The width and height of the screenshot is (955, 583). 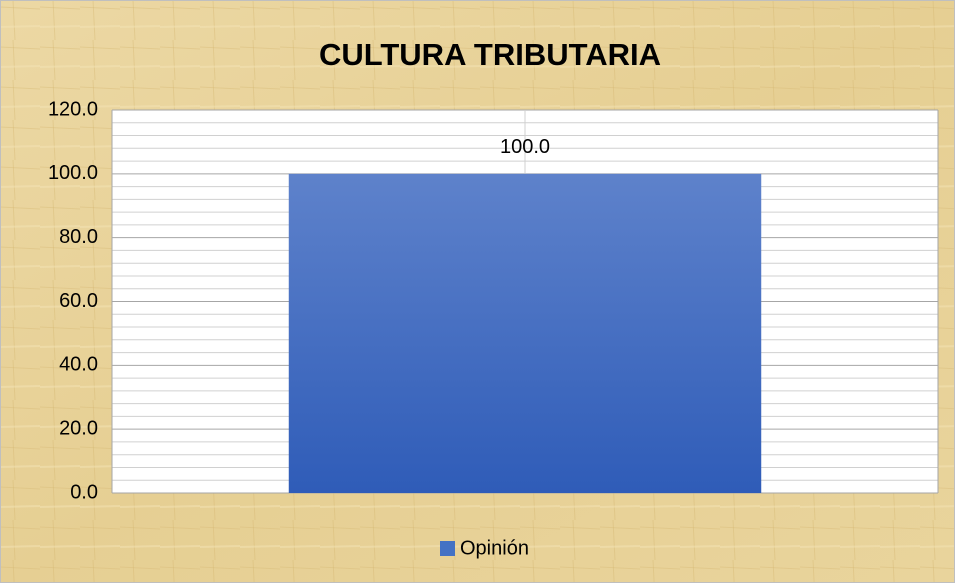 What do you see at coordinates (494, 548) in the screenshot?
I see `legend-label: Opinión` at bounding box center [494, 548].